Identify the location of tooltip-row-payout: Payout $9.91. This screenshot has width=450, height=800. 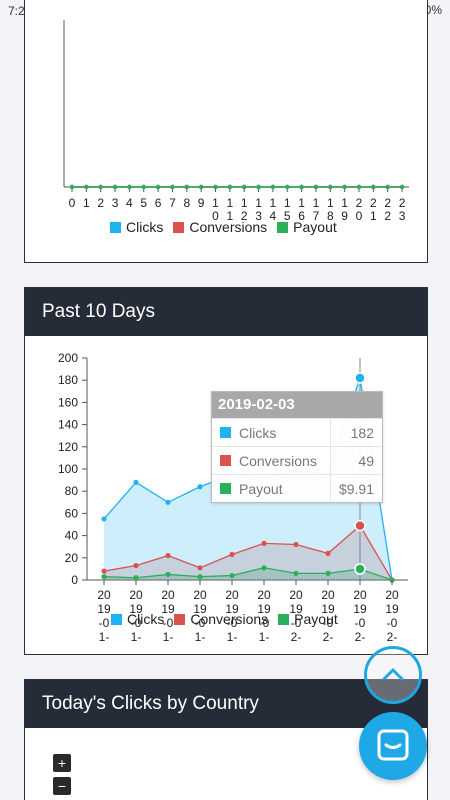
(297, 488).